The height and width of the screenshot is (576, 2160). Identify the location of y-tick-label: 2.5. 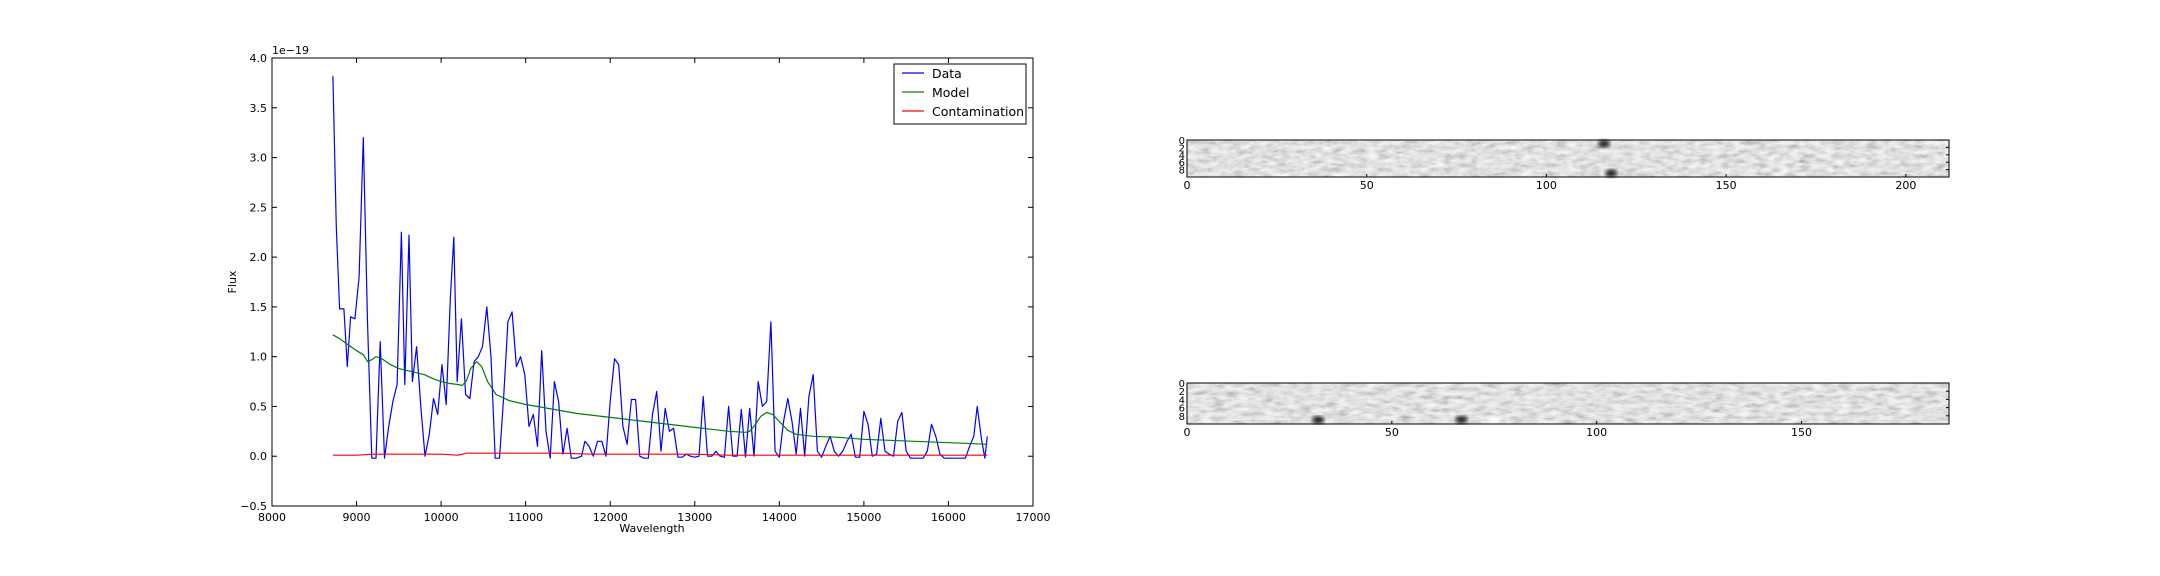
(259, 207).